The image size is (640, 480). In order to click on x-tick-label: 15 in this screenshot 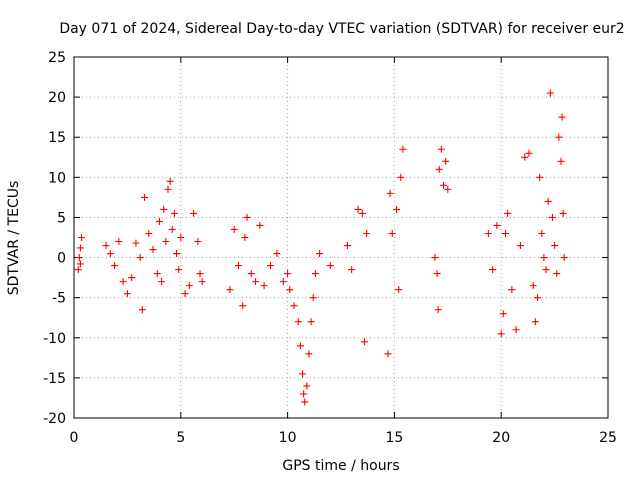, I will do `click(394, 438)`.